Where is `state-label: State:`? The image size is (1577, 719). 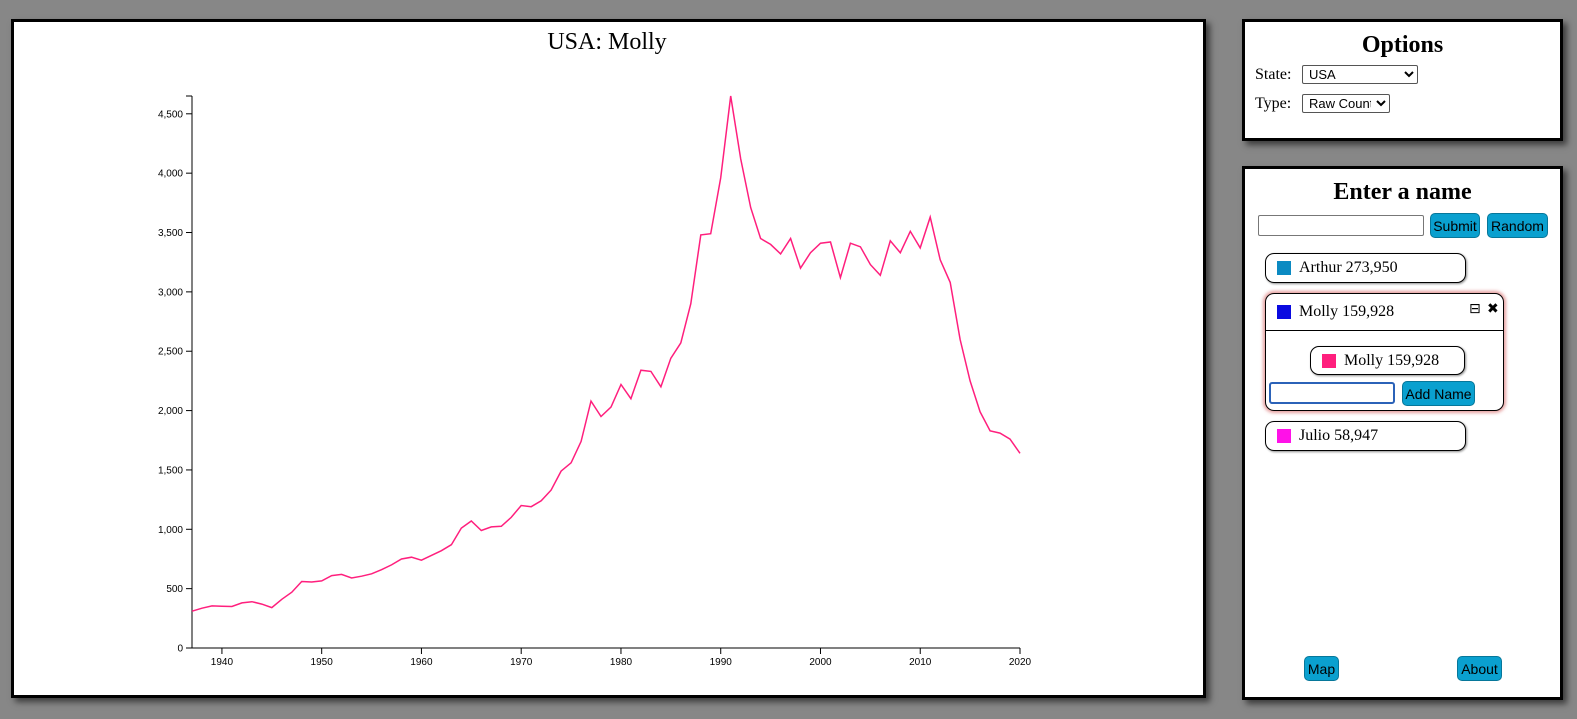 state-label: State: is located at coordinates (1273, 74).